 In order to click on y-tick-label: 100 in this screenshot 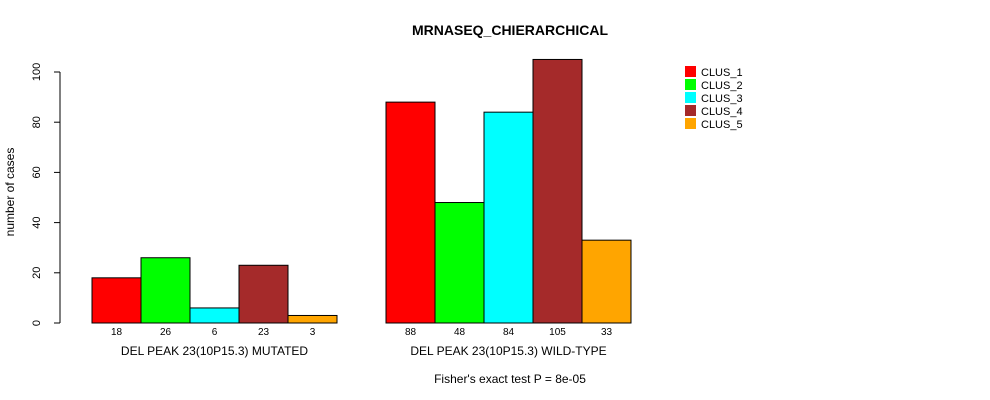, I will do `click(37, 72)`.